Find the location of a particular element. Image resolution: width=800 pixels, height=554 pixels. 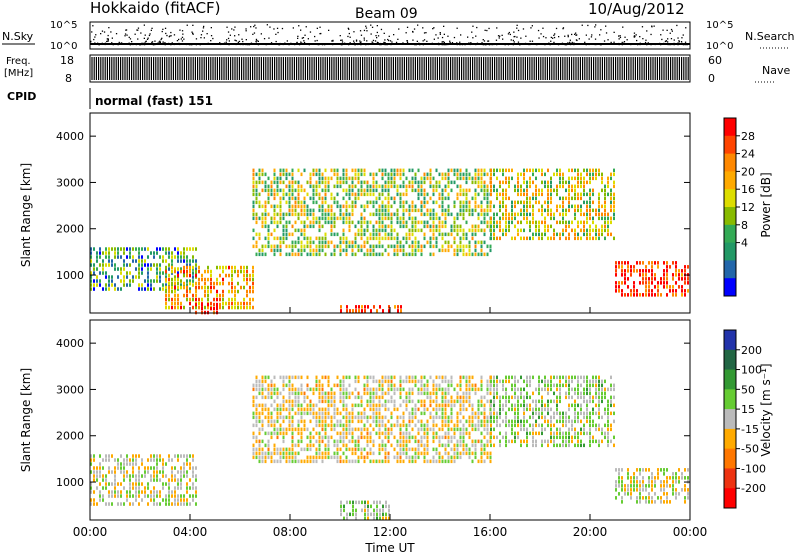

nsearch-tick-bottom: 10^0 is located at coordinates (719, 46).